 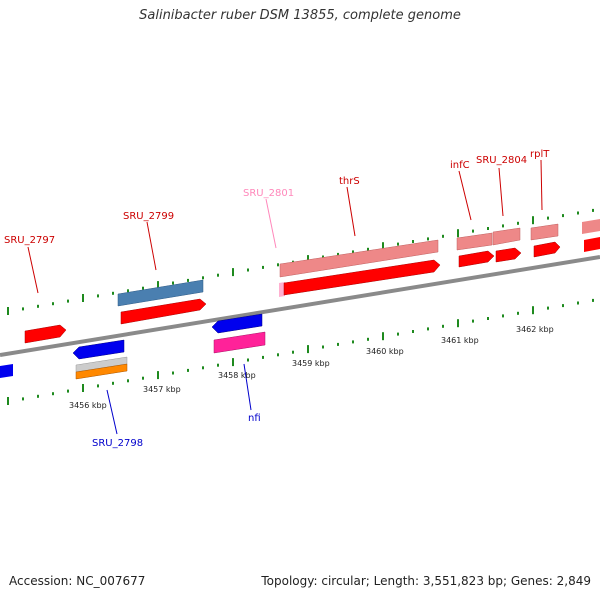 What do you see at coordinates (591, 226) in the screenshot?
I see `feature-edge-gene` at bounding box center [591, 226].